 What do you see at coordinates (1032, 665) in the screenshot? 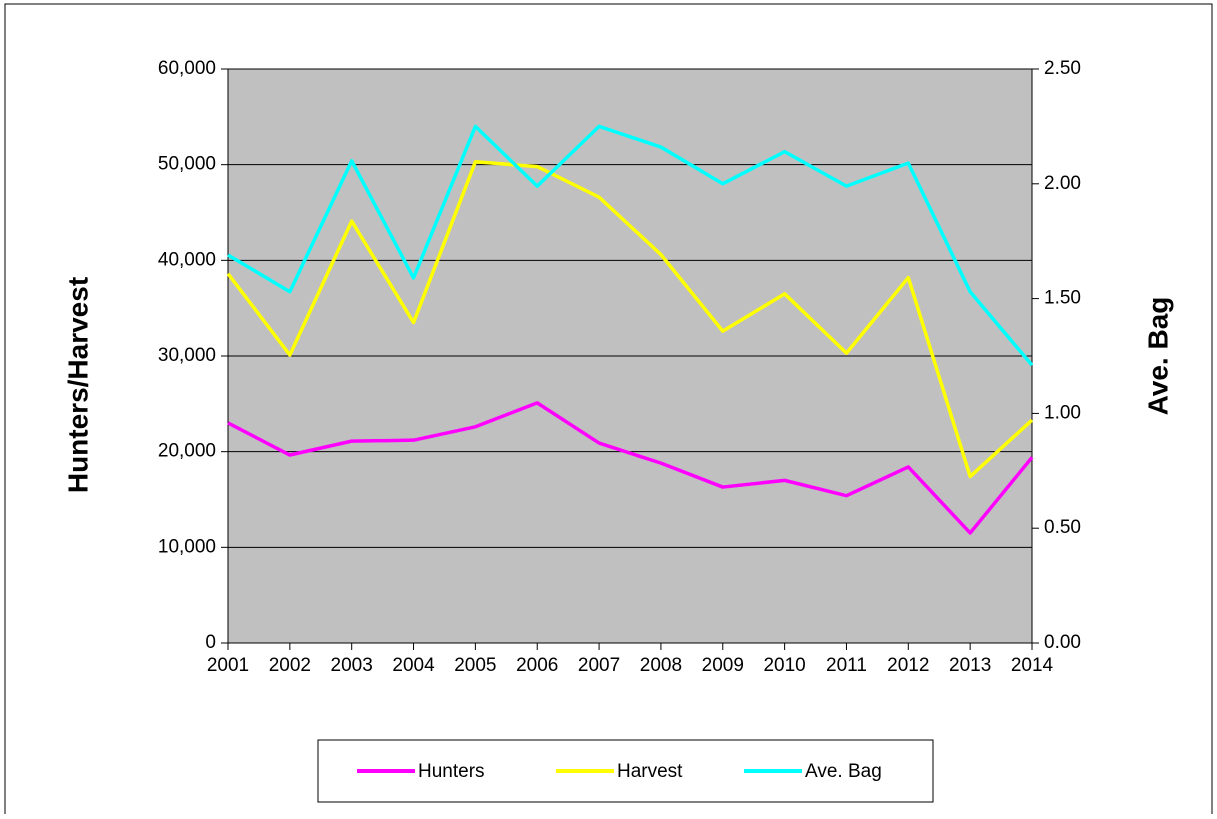
I see `x-tick-label: 2014` at bounding box center [1032, 665].